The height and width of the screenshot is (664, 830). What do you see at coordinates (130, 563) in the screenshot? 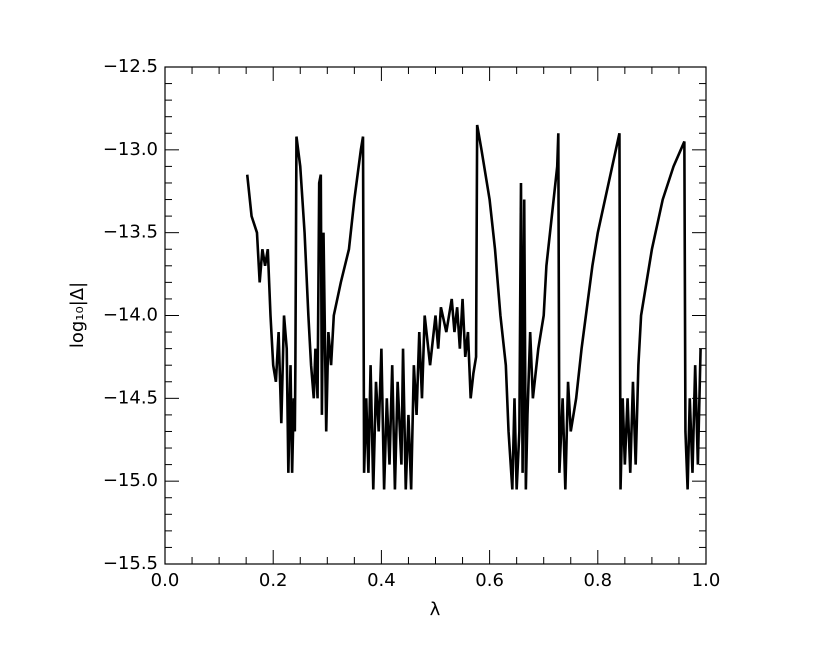
I see `y-tick-label: −15.5` at bounding box center [130, 563].